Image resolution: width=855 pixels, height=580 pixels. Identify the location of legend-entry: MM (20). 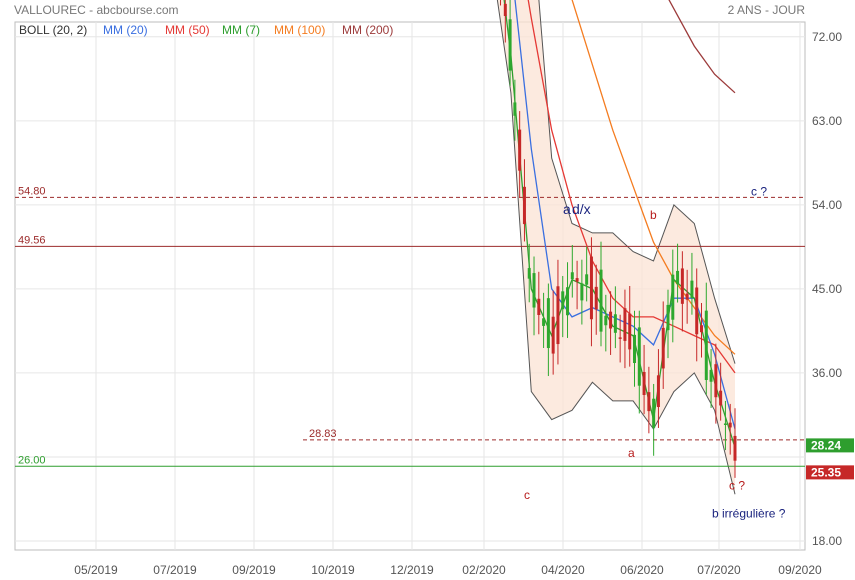
(125, 30).